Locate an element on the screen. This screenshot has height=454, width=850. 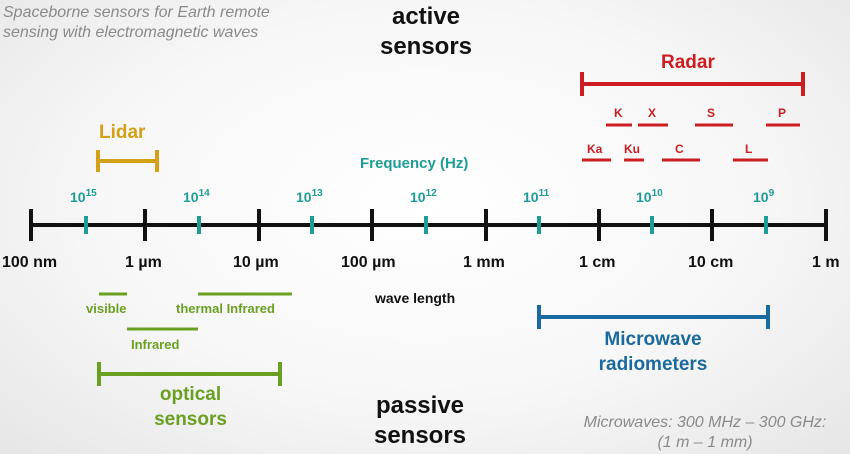
passive-sensors-heading: passive sensors is located at coordinates (420, 421).